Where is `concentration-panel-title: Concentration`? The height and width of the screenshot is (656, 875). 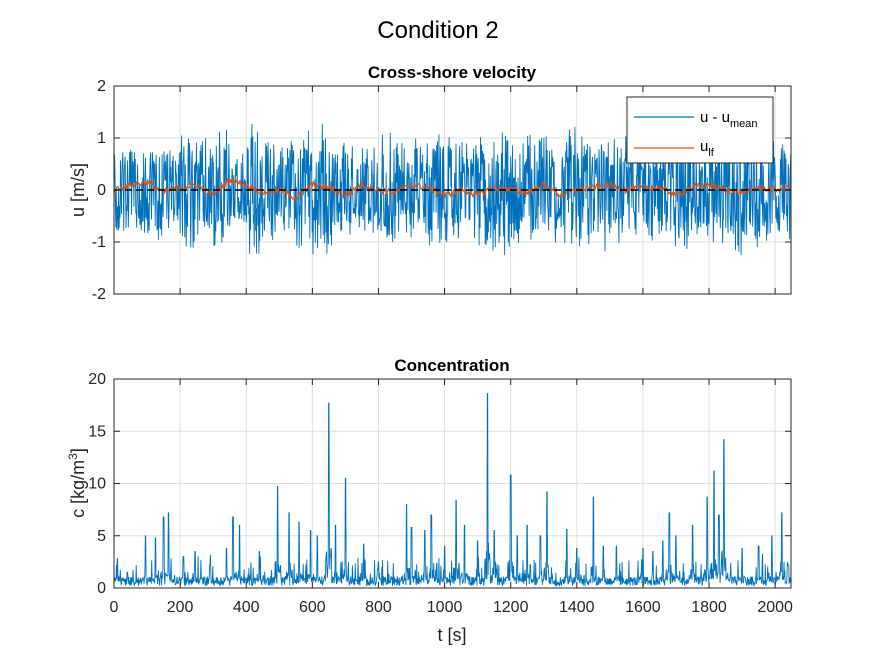
concentration-panel-title: Concentration is located at coordinates (451, 365).